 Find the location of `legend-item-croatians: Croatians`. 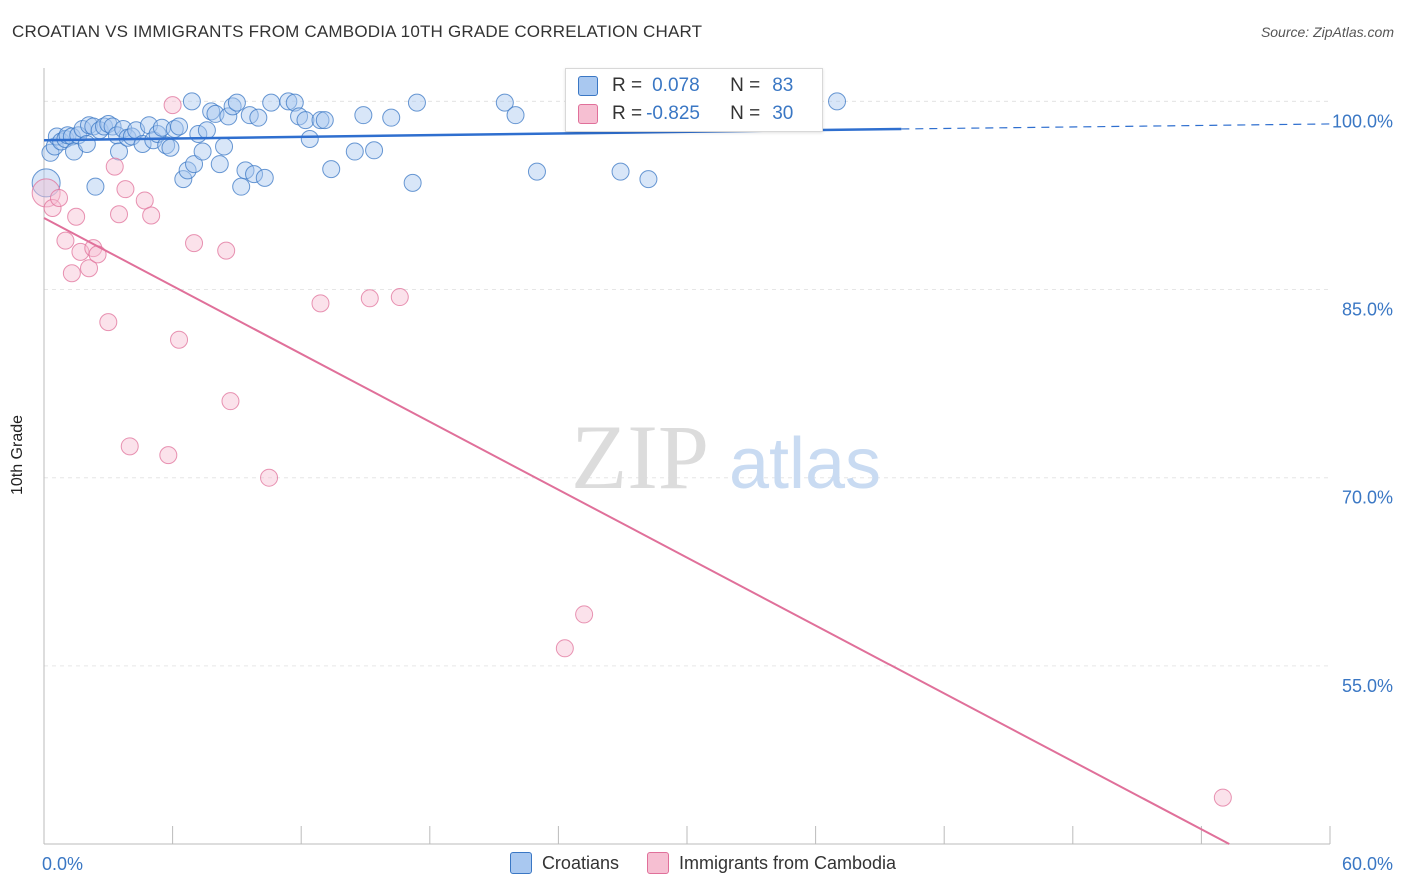

legend-item-croatians: Croatians is located at coordinates (564, 863).